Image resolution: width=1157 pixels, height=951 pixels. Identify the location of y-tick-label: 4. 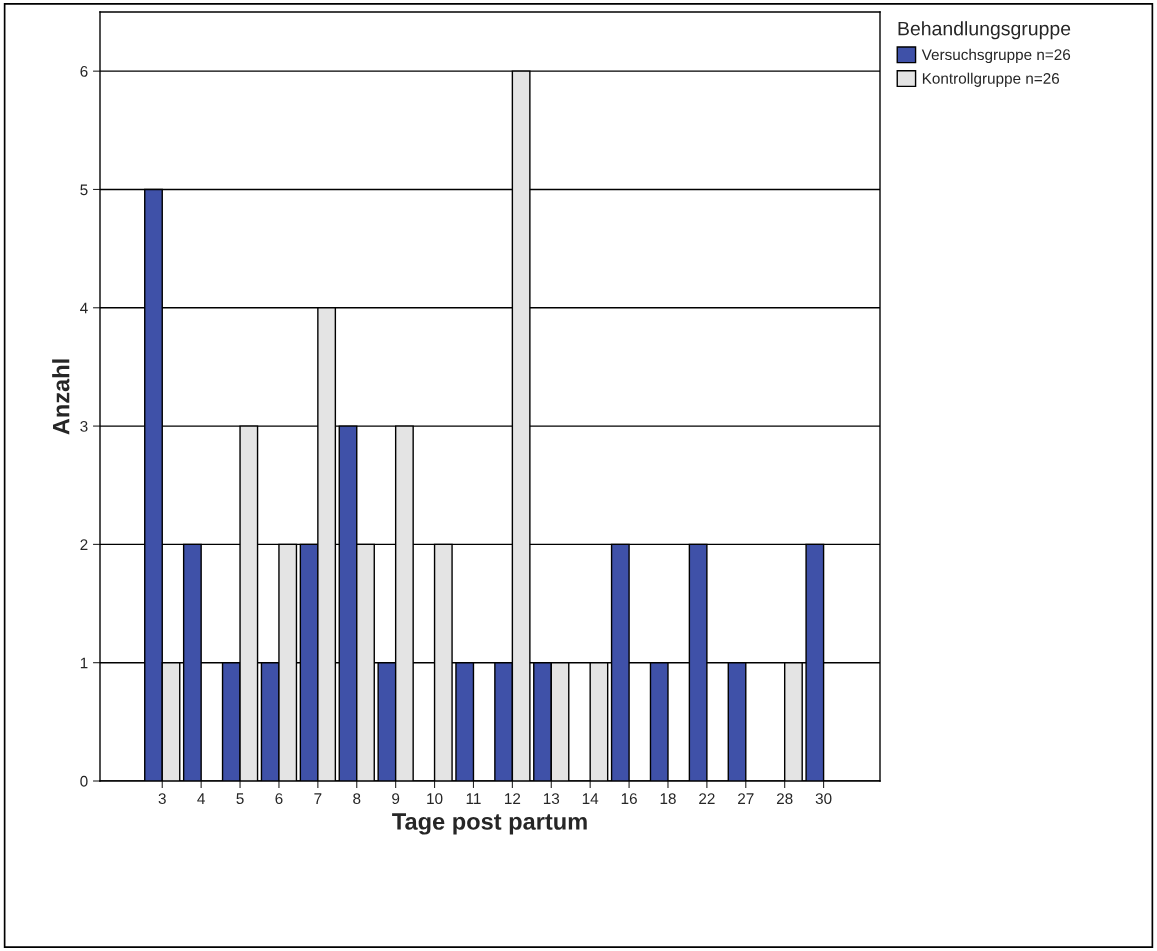
(84, 308).